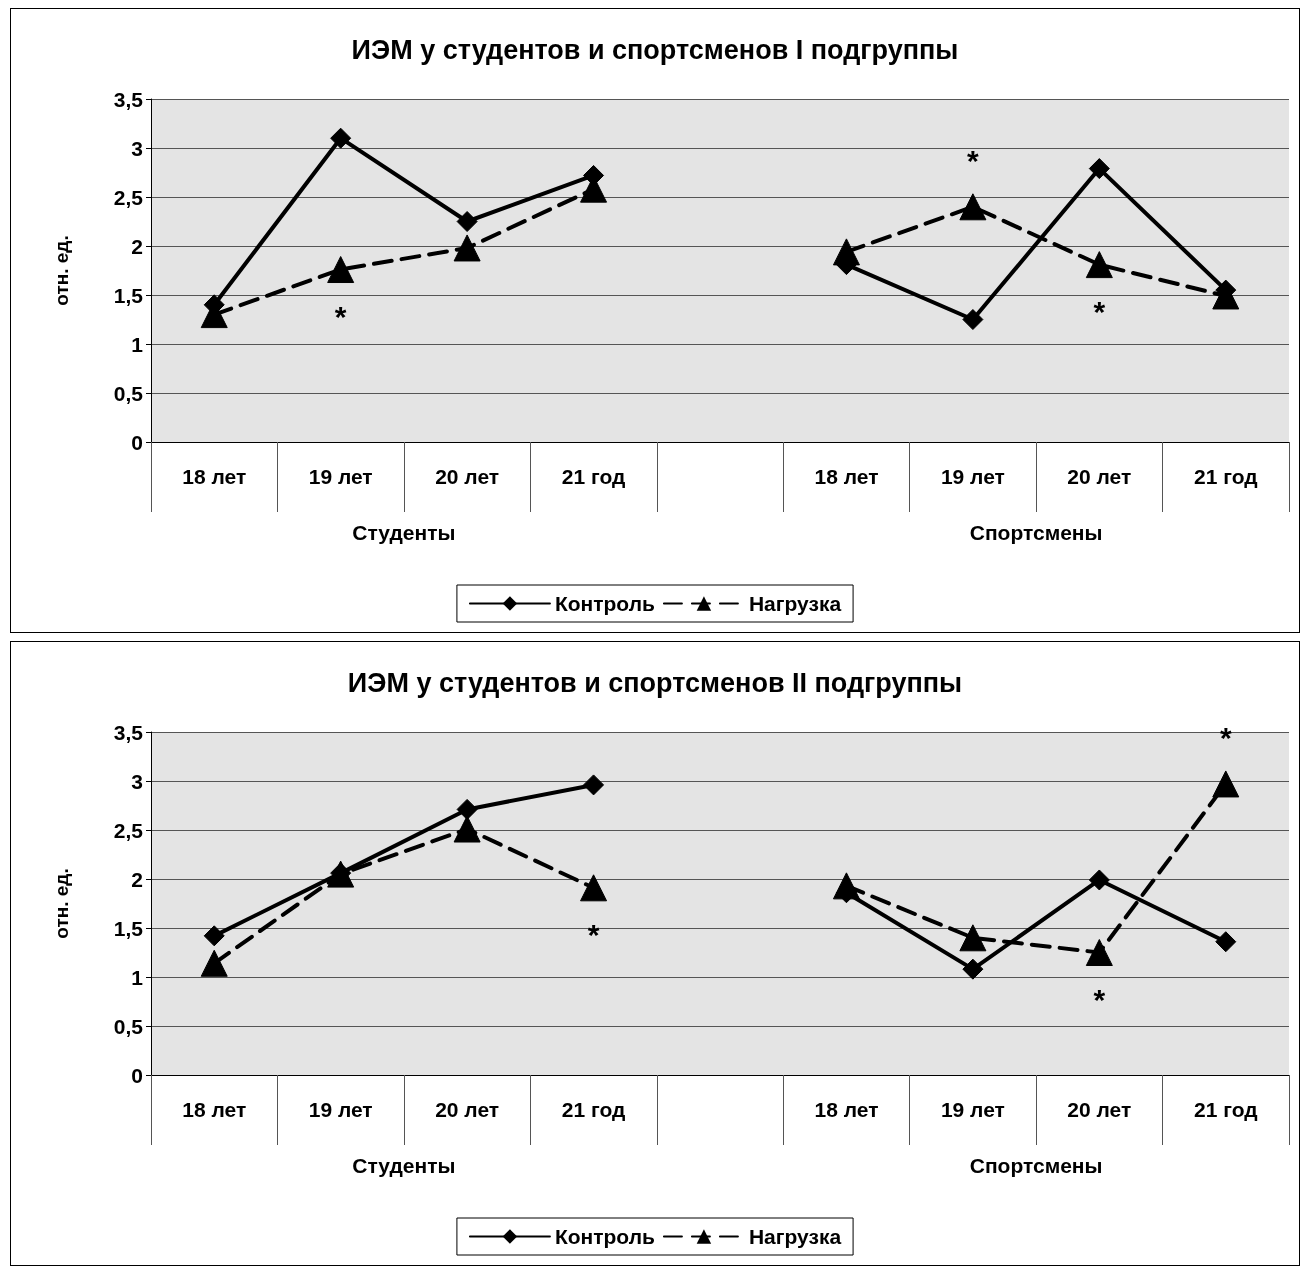  What do you see at coordinates (655, 49) in the screenshot?
I see `chart-title: ИЭМ у студентов и спортсменов I подгруппы` at bounding box center [655, 49].